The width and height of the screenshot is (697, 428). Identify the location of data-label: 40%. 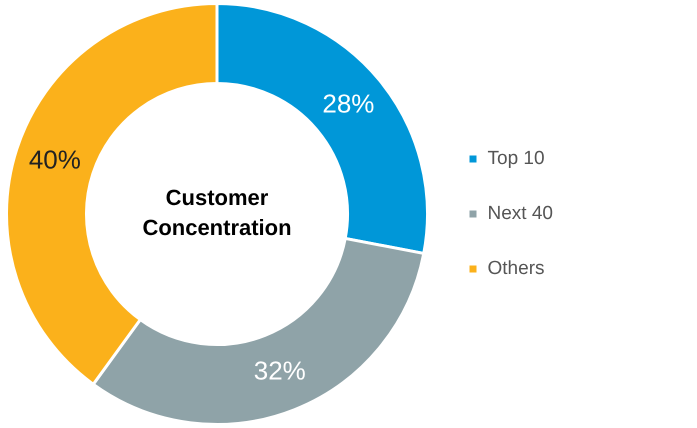
(54, 159).